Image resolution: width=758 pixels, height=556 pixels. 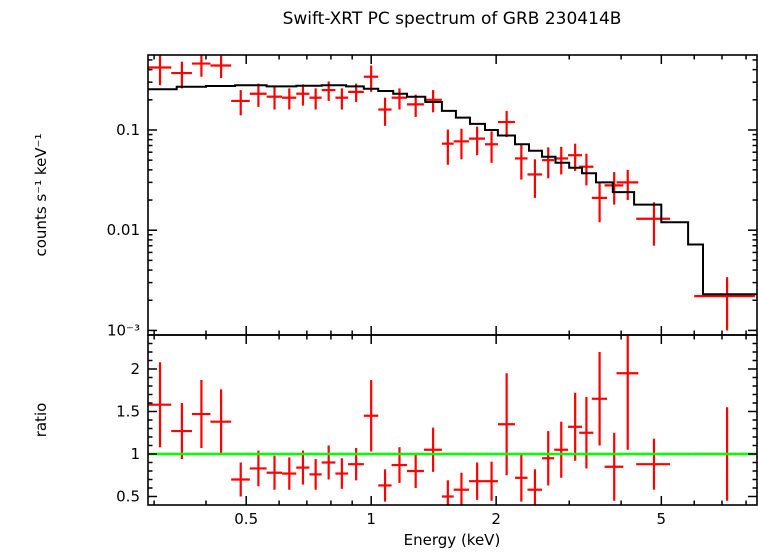 I want to click on y-axis-label-counts: counts s⁻¹ keV⁻¹, so click(x=41, y=195).